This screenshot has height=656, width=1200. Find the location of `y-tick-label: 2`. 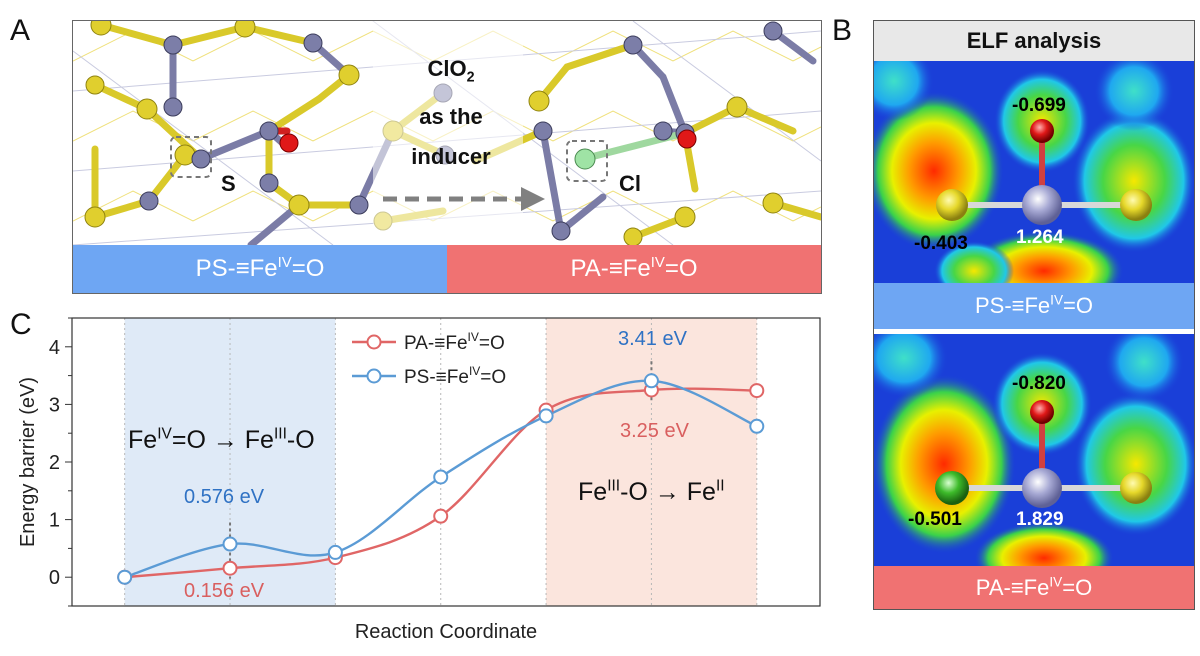

y-tick-label: 2 is located at coordinates (54, 463).